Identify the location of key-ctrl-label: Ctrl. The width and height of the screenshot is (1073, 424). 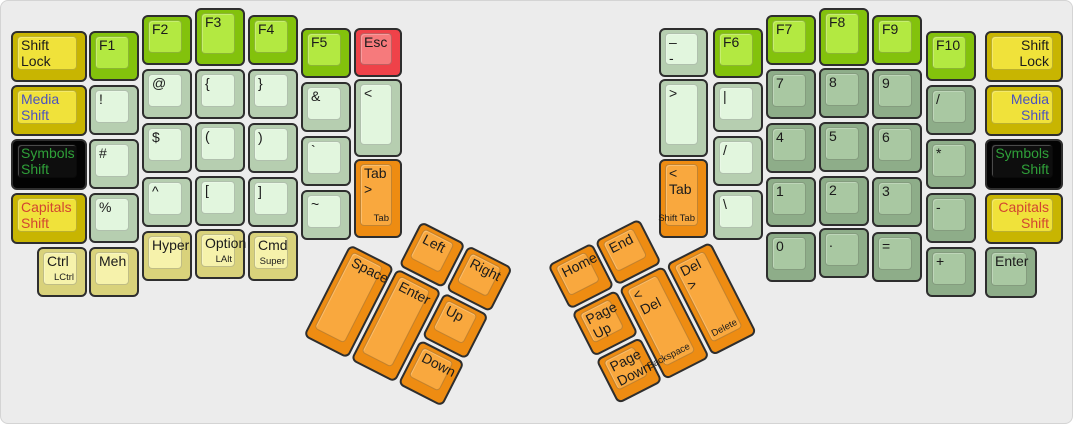
(58, 261).